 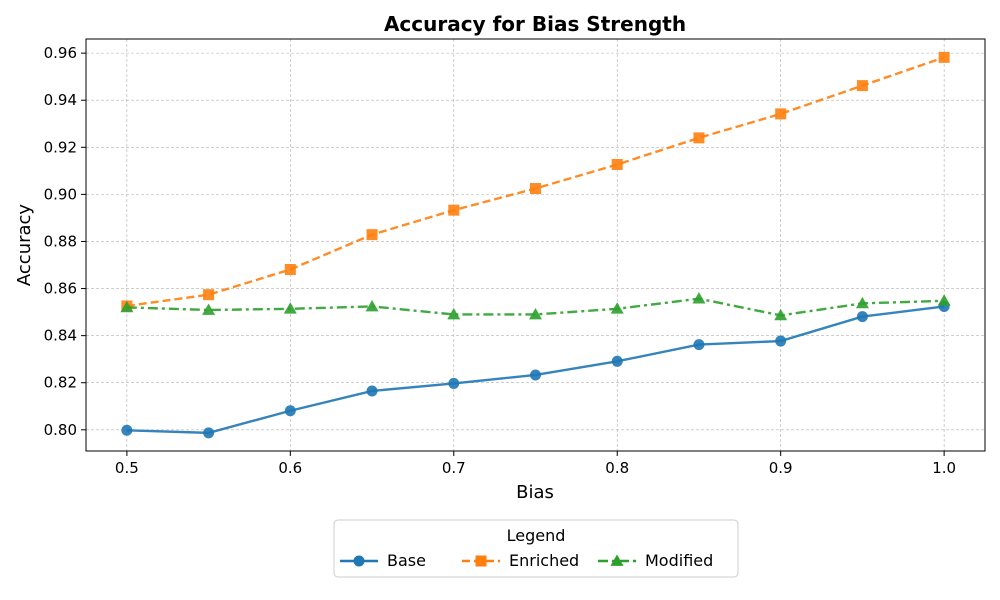 I want to click on legend-item-base: Base, so click(x=383, y=560).